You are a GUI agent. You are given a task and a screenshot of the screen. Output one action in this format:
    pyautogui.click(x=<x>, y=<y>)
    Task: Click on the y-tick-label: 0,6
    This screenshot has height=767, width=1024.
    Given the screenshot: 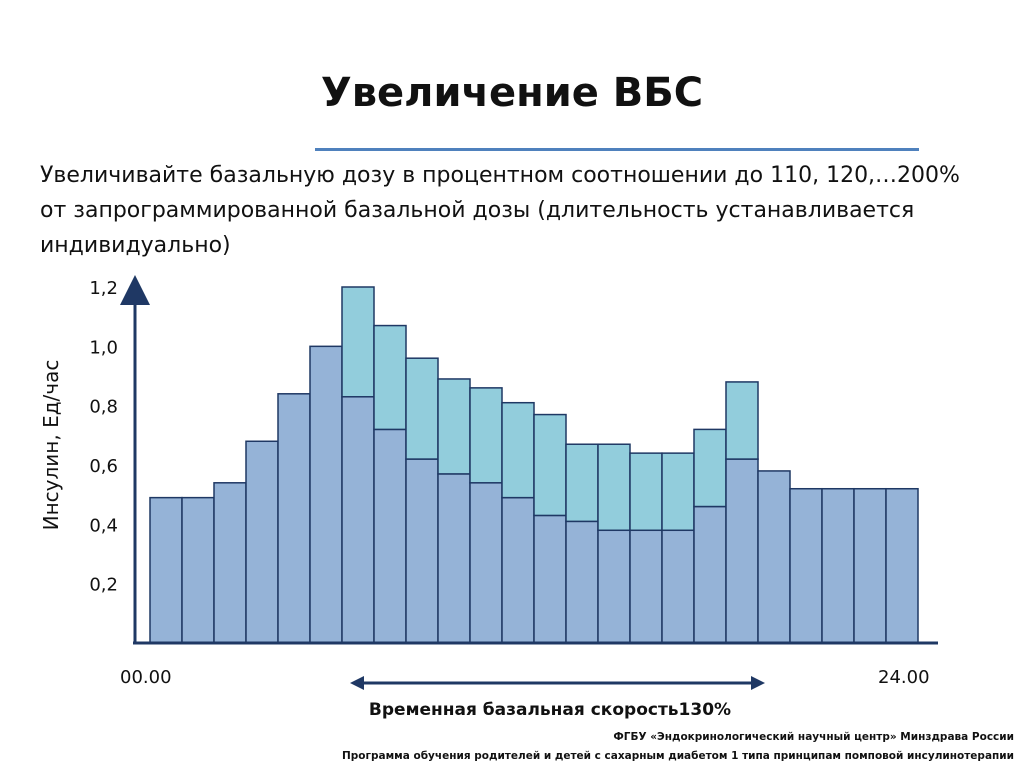 What is the action you would take?
    pyautogui.click(x=103, y=466)
    